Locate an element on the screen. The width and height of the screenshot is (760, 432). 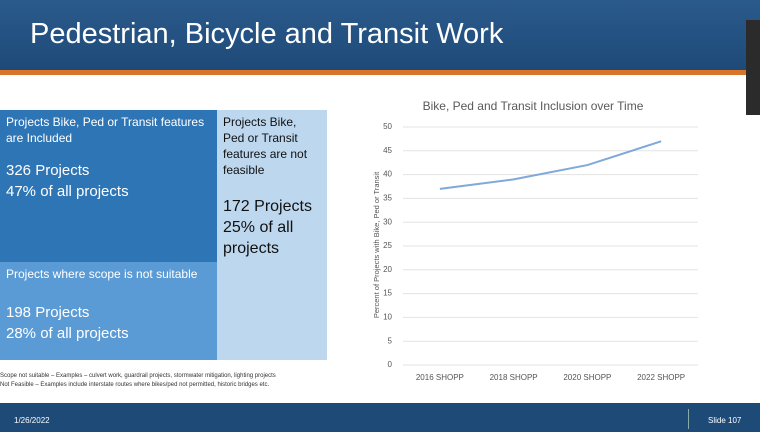
y-tick-label: 50 is located at coordinates (387, 126).